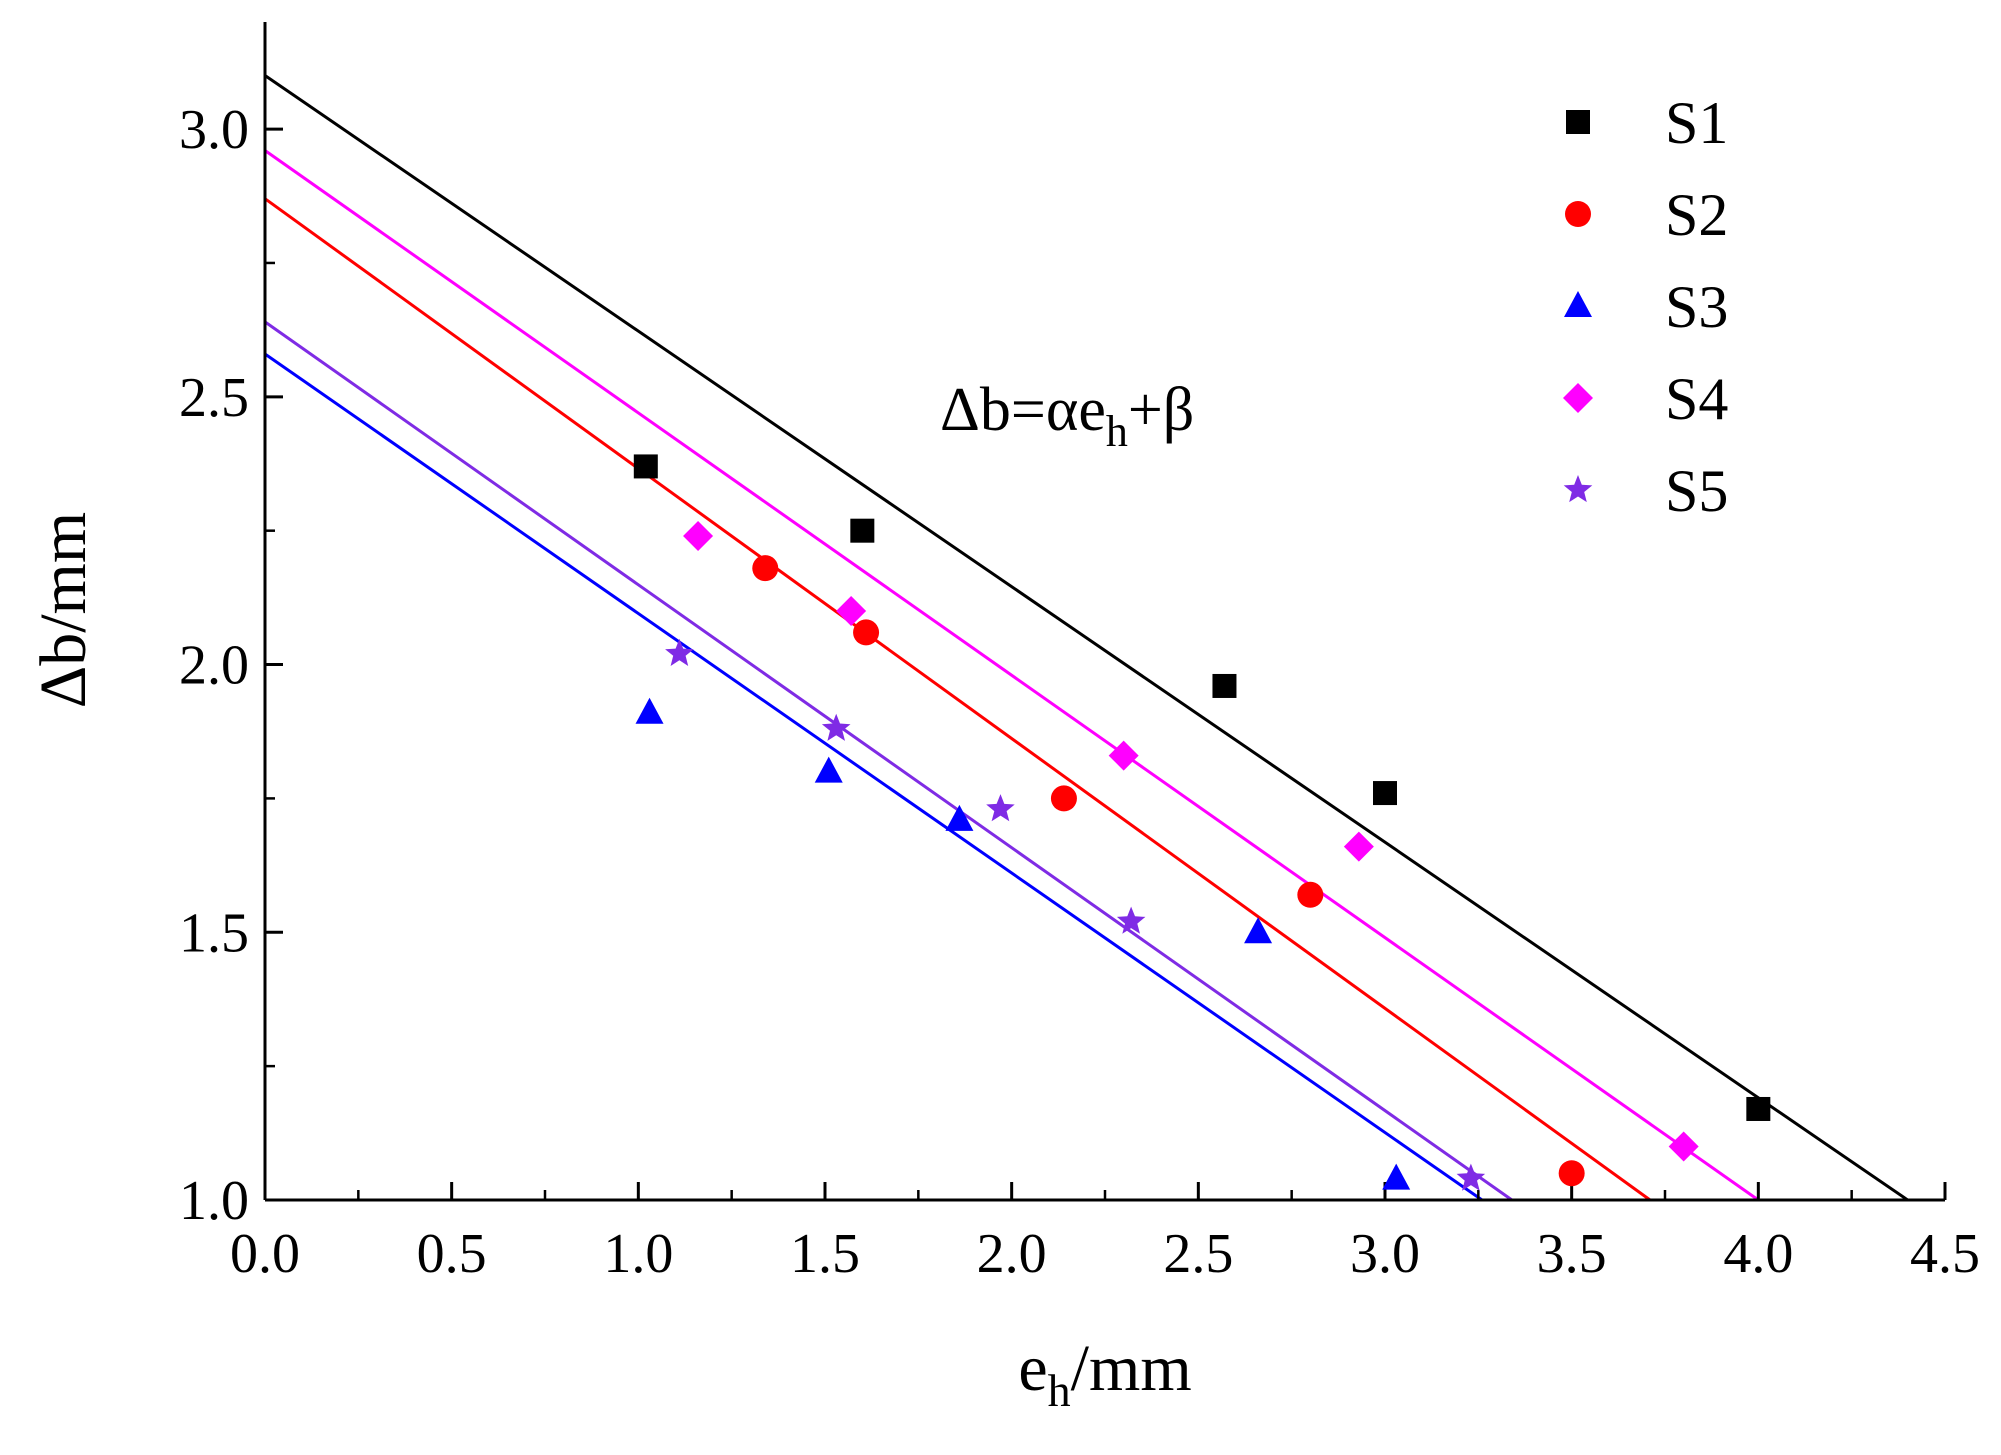 This screenshot has height=1455, width=2001. I want to click on legend-marker-s3, so click(1578, 304).